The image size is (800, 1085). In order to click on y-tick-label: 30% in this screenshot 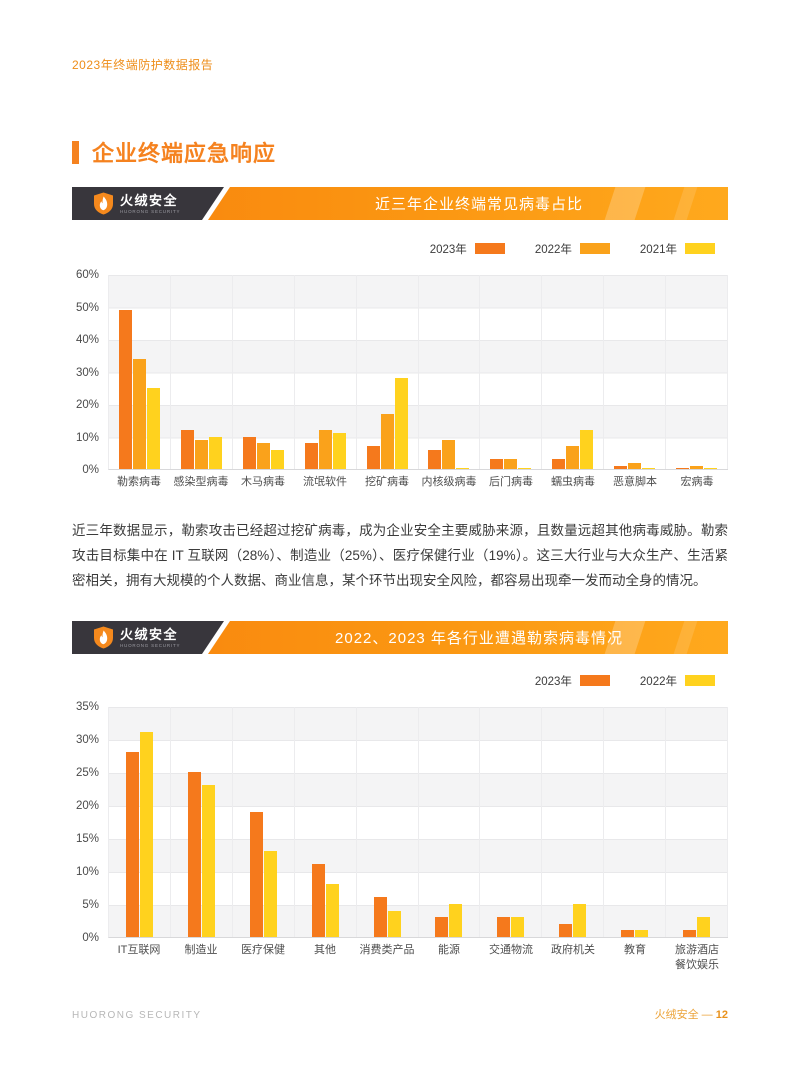, I will do `click(87, 740)`.